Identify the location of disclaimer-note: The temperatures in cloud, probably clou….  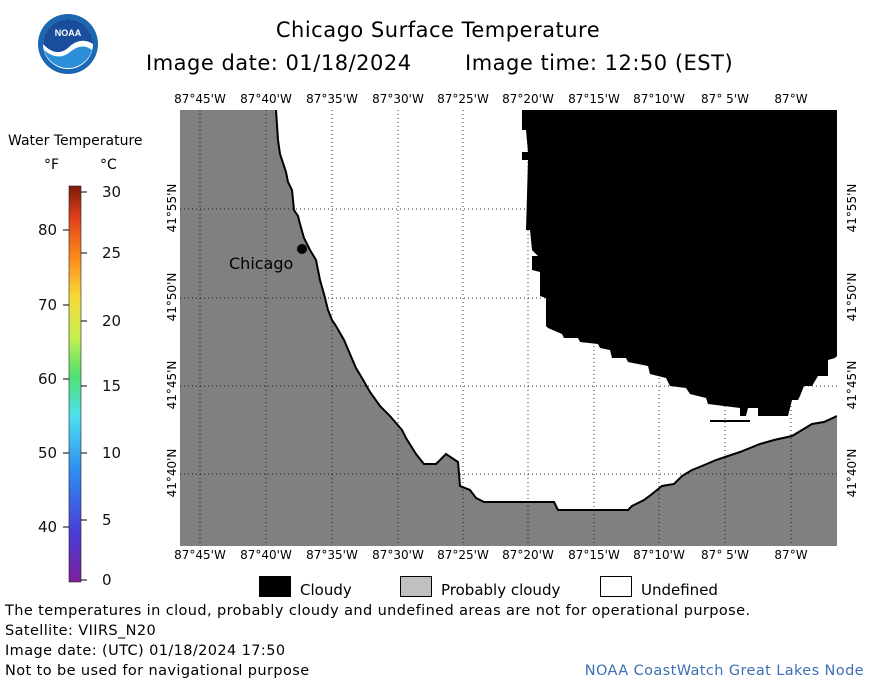
(378, 611).